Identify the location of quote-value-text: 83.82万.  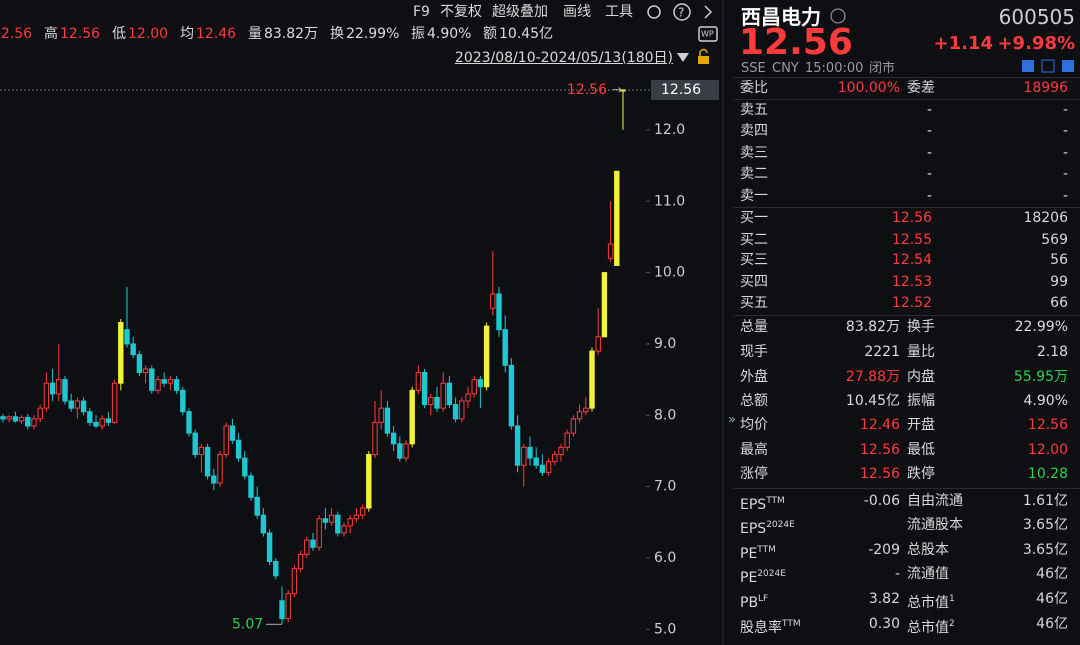
(291, 34).